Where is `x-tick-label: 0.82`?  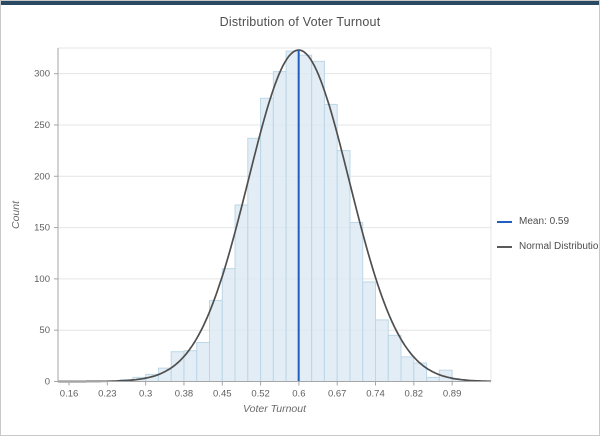
x-tick-label: 0.82 is located at coordinates (414, 394).